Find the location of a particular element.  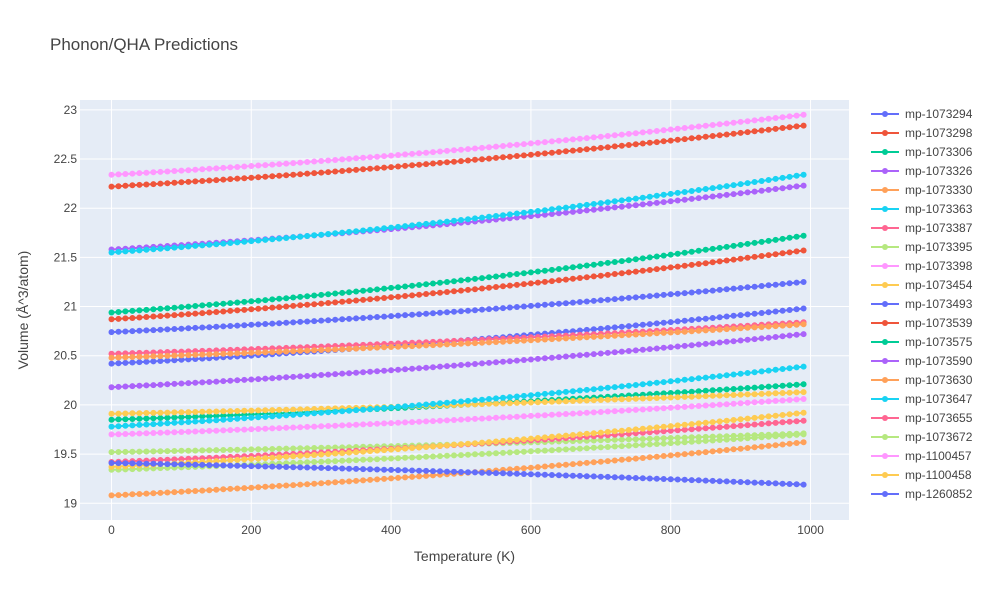

legend-swatch-marker is located at coordinates (885, 418).